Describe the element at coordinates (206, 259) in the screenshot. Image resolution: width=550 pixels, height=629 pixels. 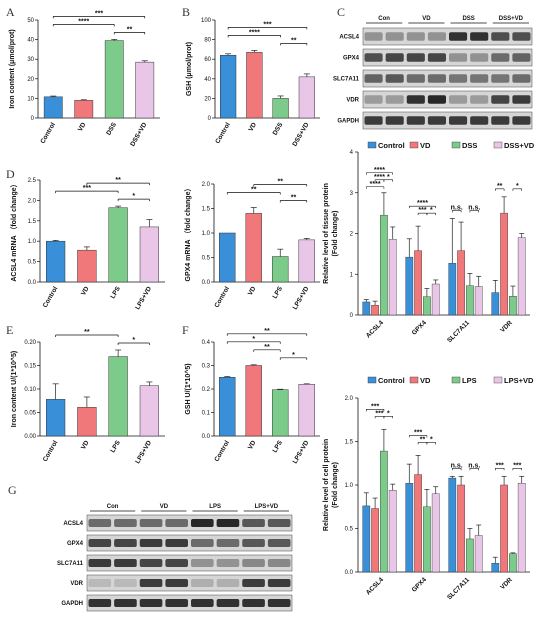
I see `y-tick-label: 0.5` at that location.